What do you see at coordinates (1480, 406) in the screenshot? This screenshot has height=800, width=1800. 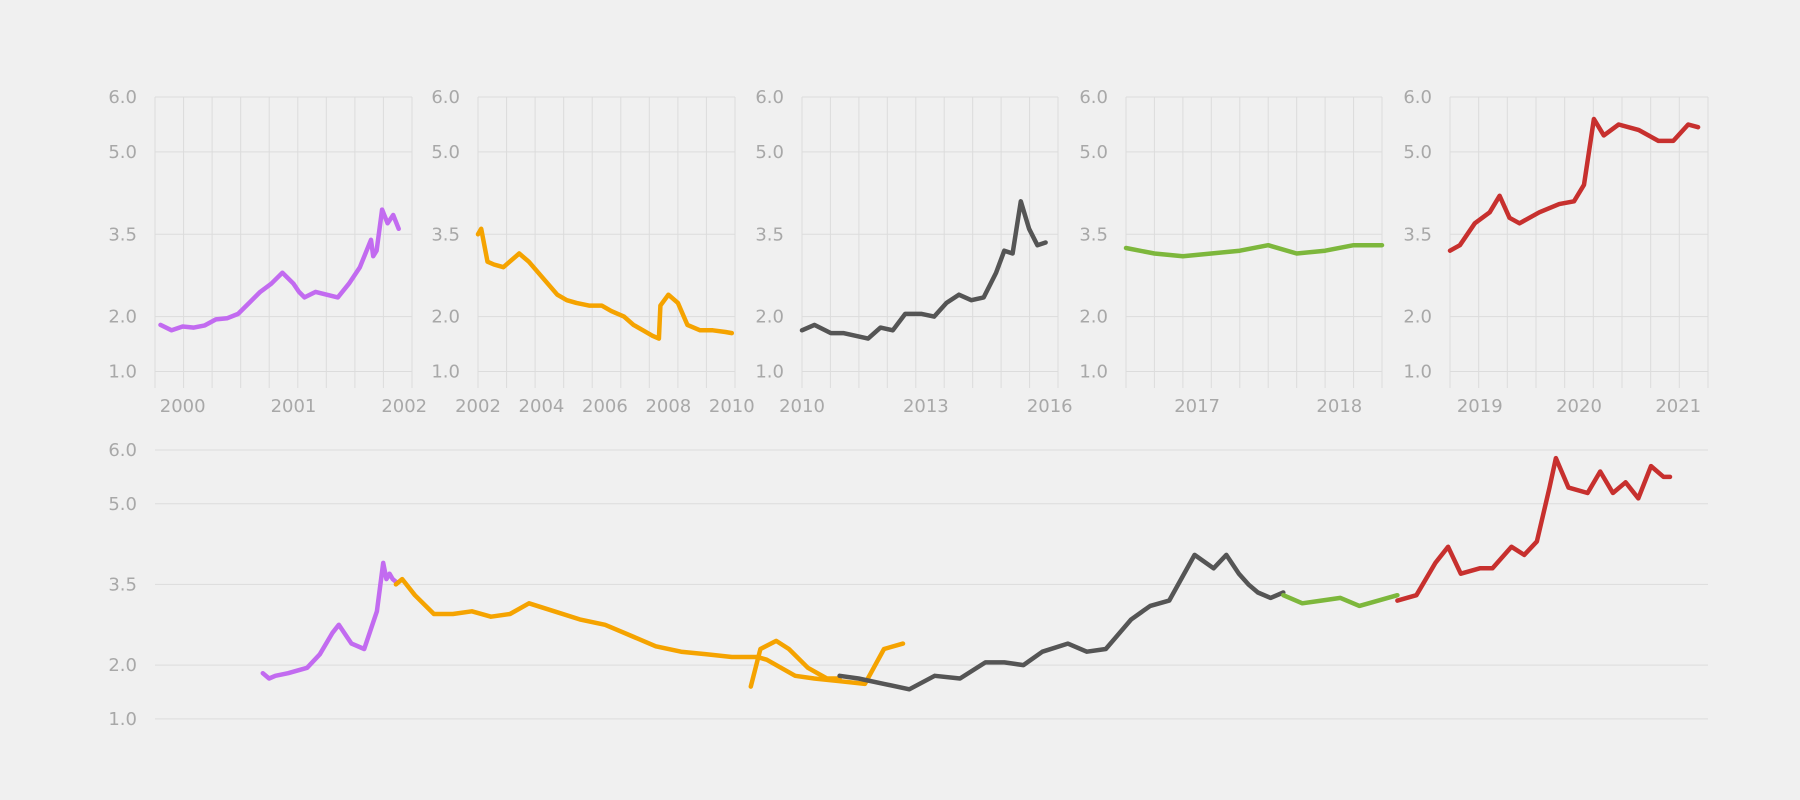 I see `x-tick-label: 2019` at bounding box center [1480, 406].